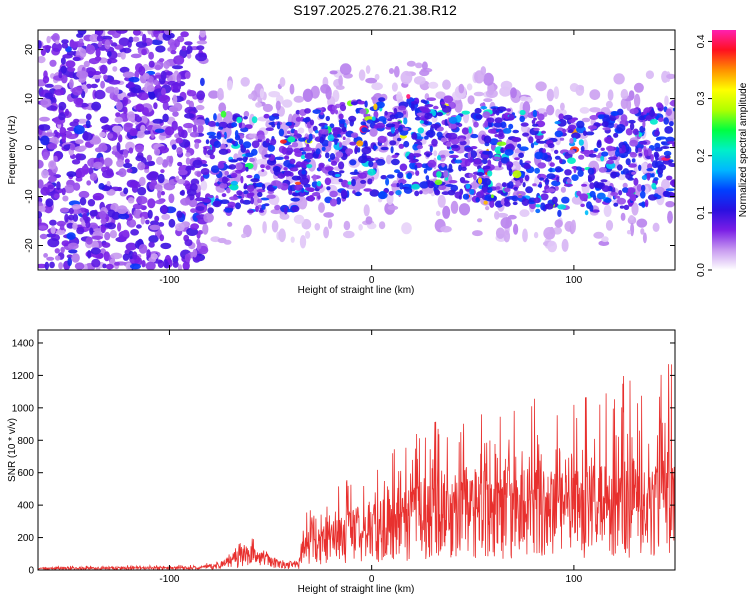 The height and width of the screenshot is (600, 750). I want to click on y-tick-label: 10, so click(29, 99).